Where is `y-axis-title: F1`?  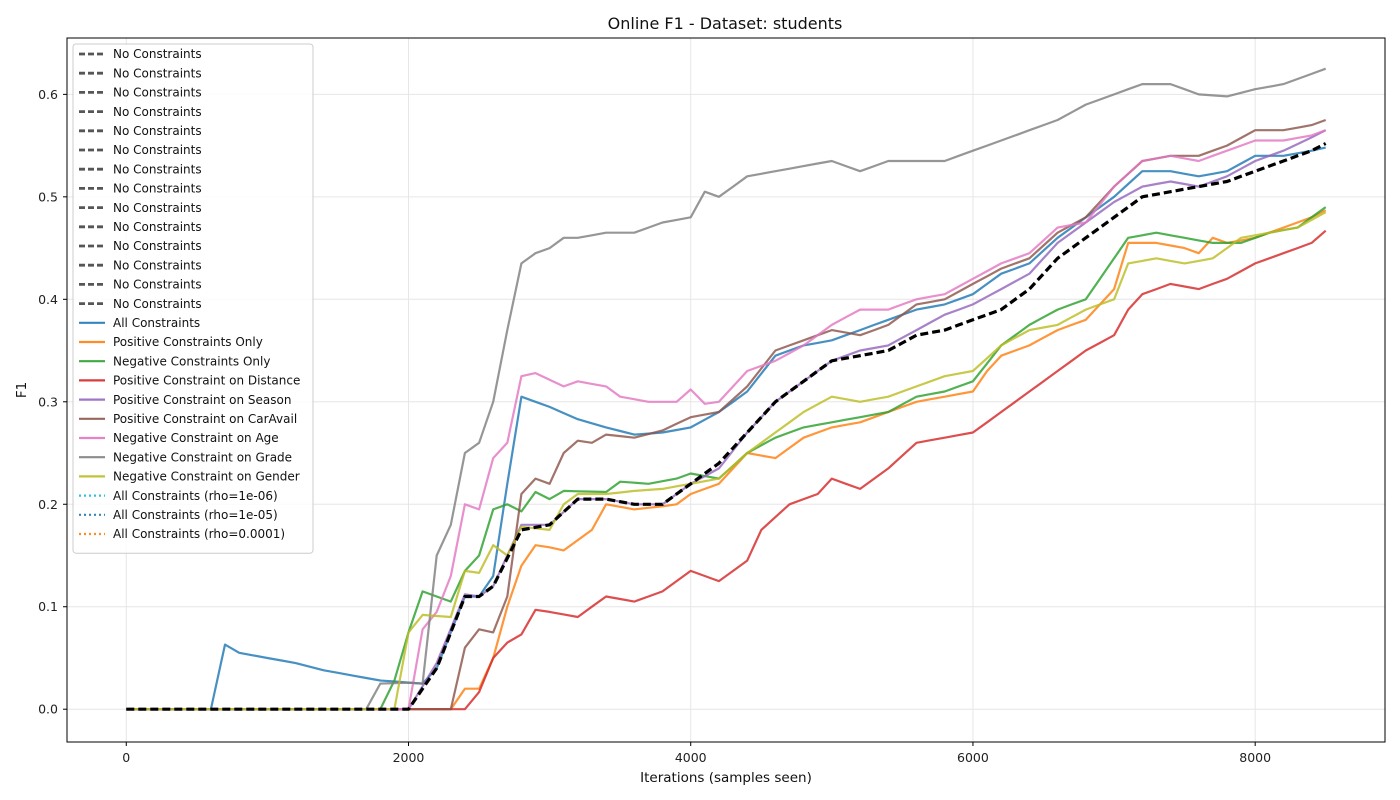 y-axis-title: F1 is located at coordinates (22, 390).